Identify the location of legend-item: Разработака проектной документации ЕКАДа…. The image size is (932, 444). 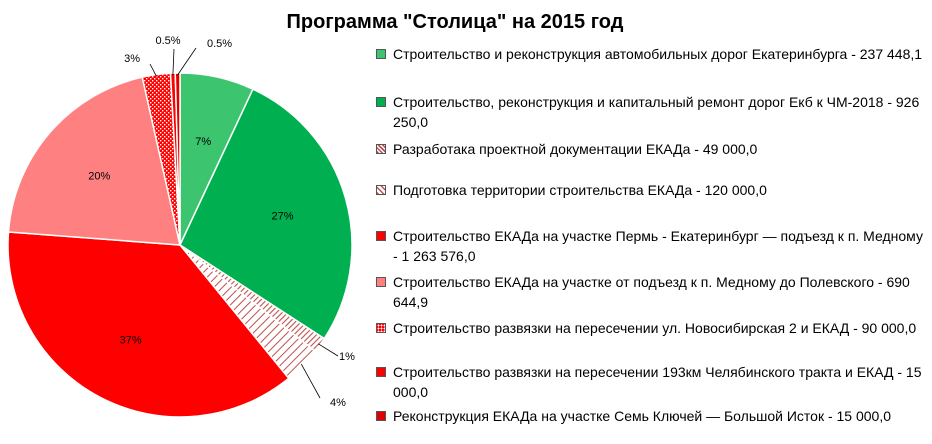
(650, 149).